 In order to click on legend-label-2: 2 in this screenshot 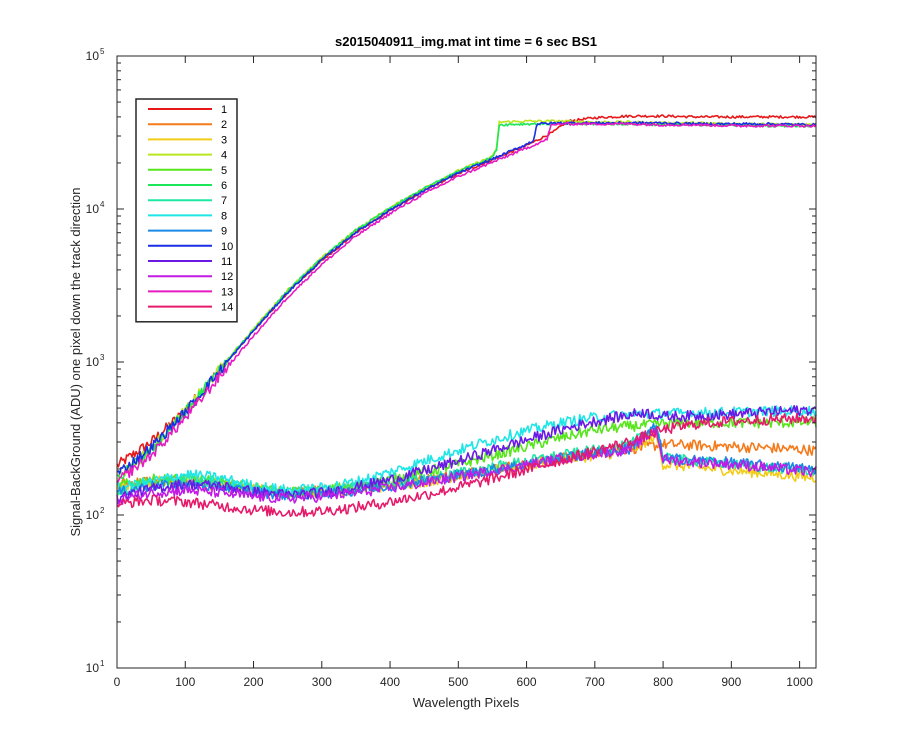, I will do `click(224, 125)`.